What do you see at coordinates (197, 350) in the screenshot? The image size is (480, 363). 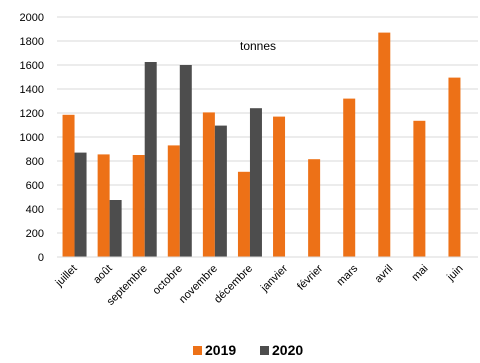 I see `legend-swatch-2019` at bounding box center [197, 350].